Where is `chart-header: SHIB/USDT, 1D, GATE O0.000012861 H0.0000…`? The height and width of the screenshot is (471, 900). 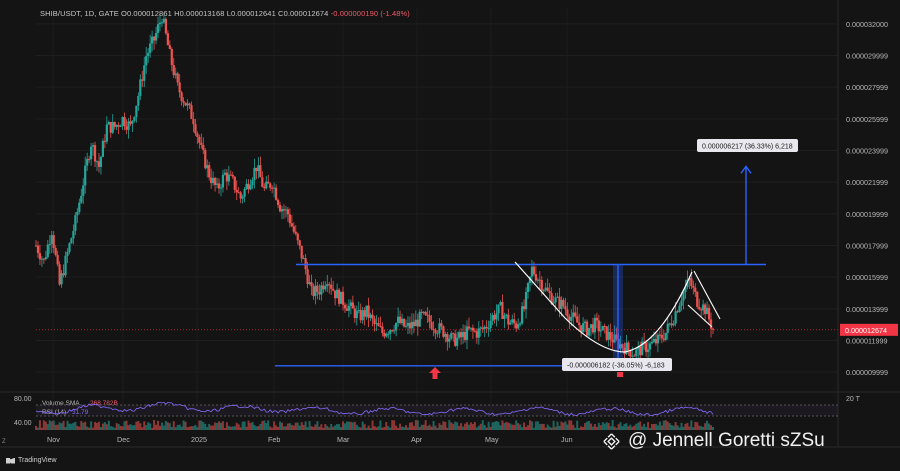
chart-header: SHIB/USDT, 1D, GATE O0.000012861 H0.0000… is located at coordinates (225, 13).